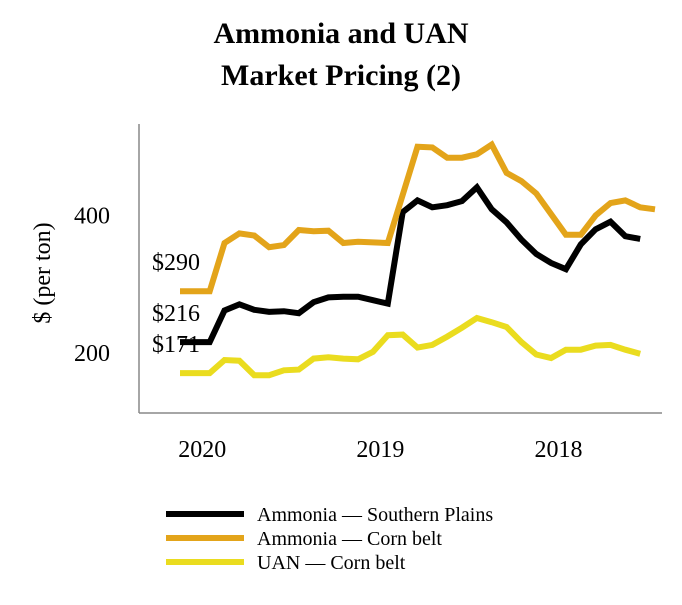  I want to click on data-label: $216, so click(176, 314).